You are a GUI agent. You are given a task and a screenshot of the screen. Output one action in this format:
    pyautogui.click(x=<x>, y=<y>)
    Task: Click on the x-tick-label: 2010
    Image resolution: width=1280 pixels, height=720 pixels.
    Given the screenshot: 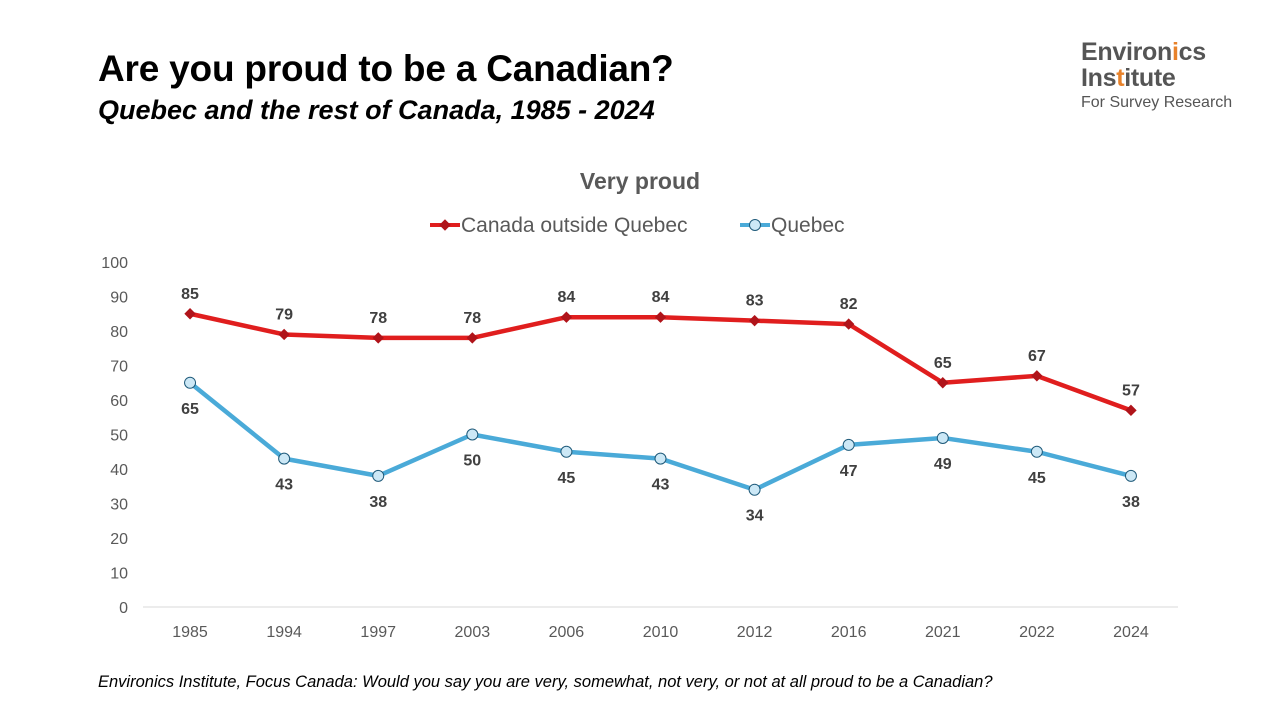 What is the action you would take?
    pyautogui.click(x=661, y=632)
    